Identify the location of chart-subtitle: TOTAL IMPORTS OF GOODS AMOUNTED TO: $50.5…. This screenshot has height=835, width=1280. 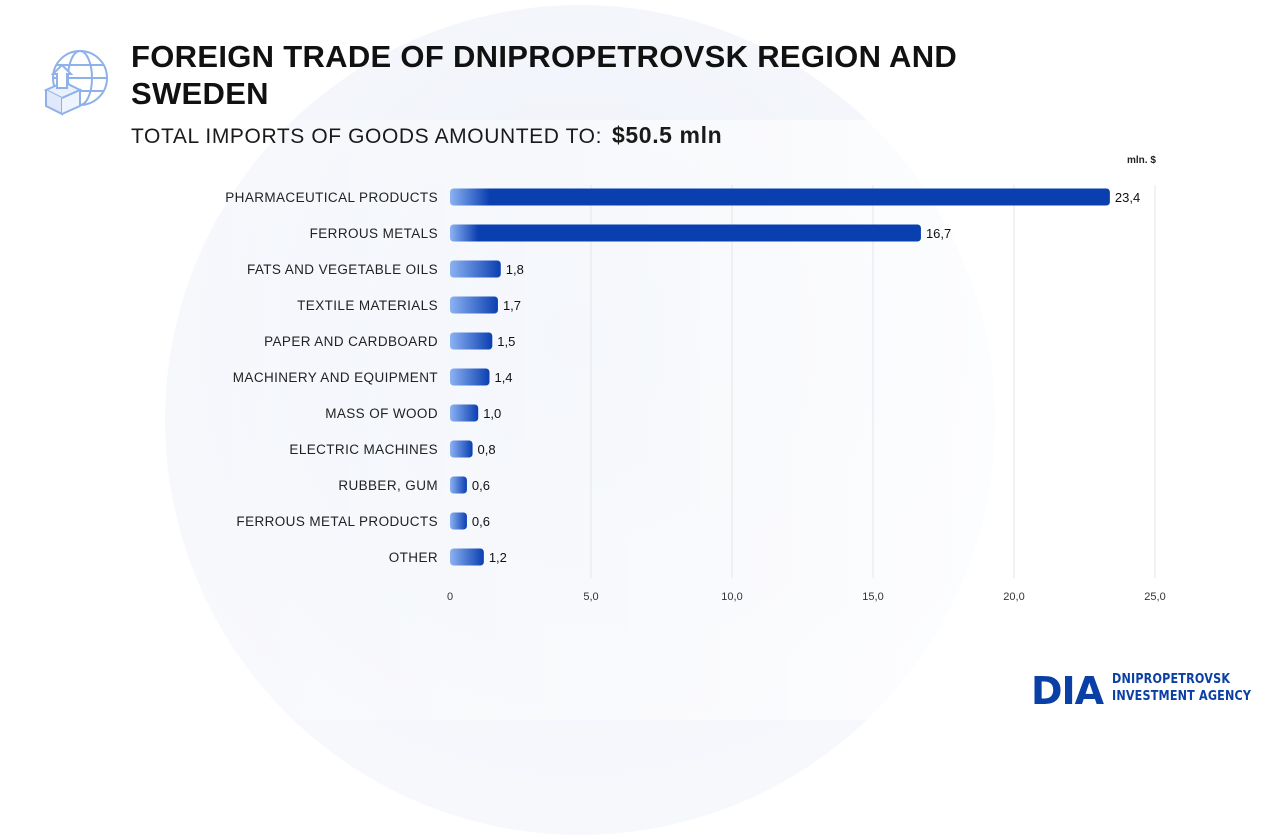
(426, 135).